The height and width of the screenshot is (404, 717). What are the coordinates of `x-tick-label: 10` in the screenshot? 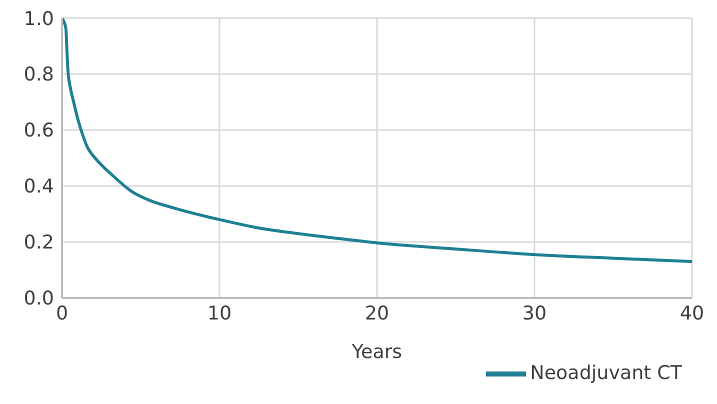 It's located at (219, 313).